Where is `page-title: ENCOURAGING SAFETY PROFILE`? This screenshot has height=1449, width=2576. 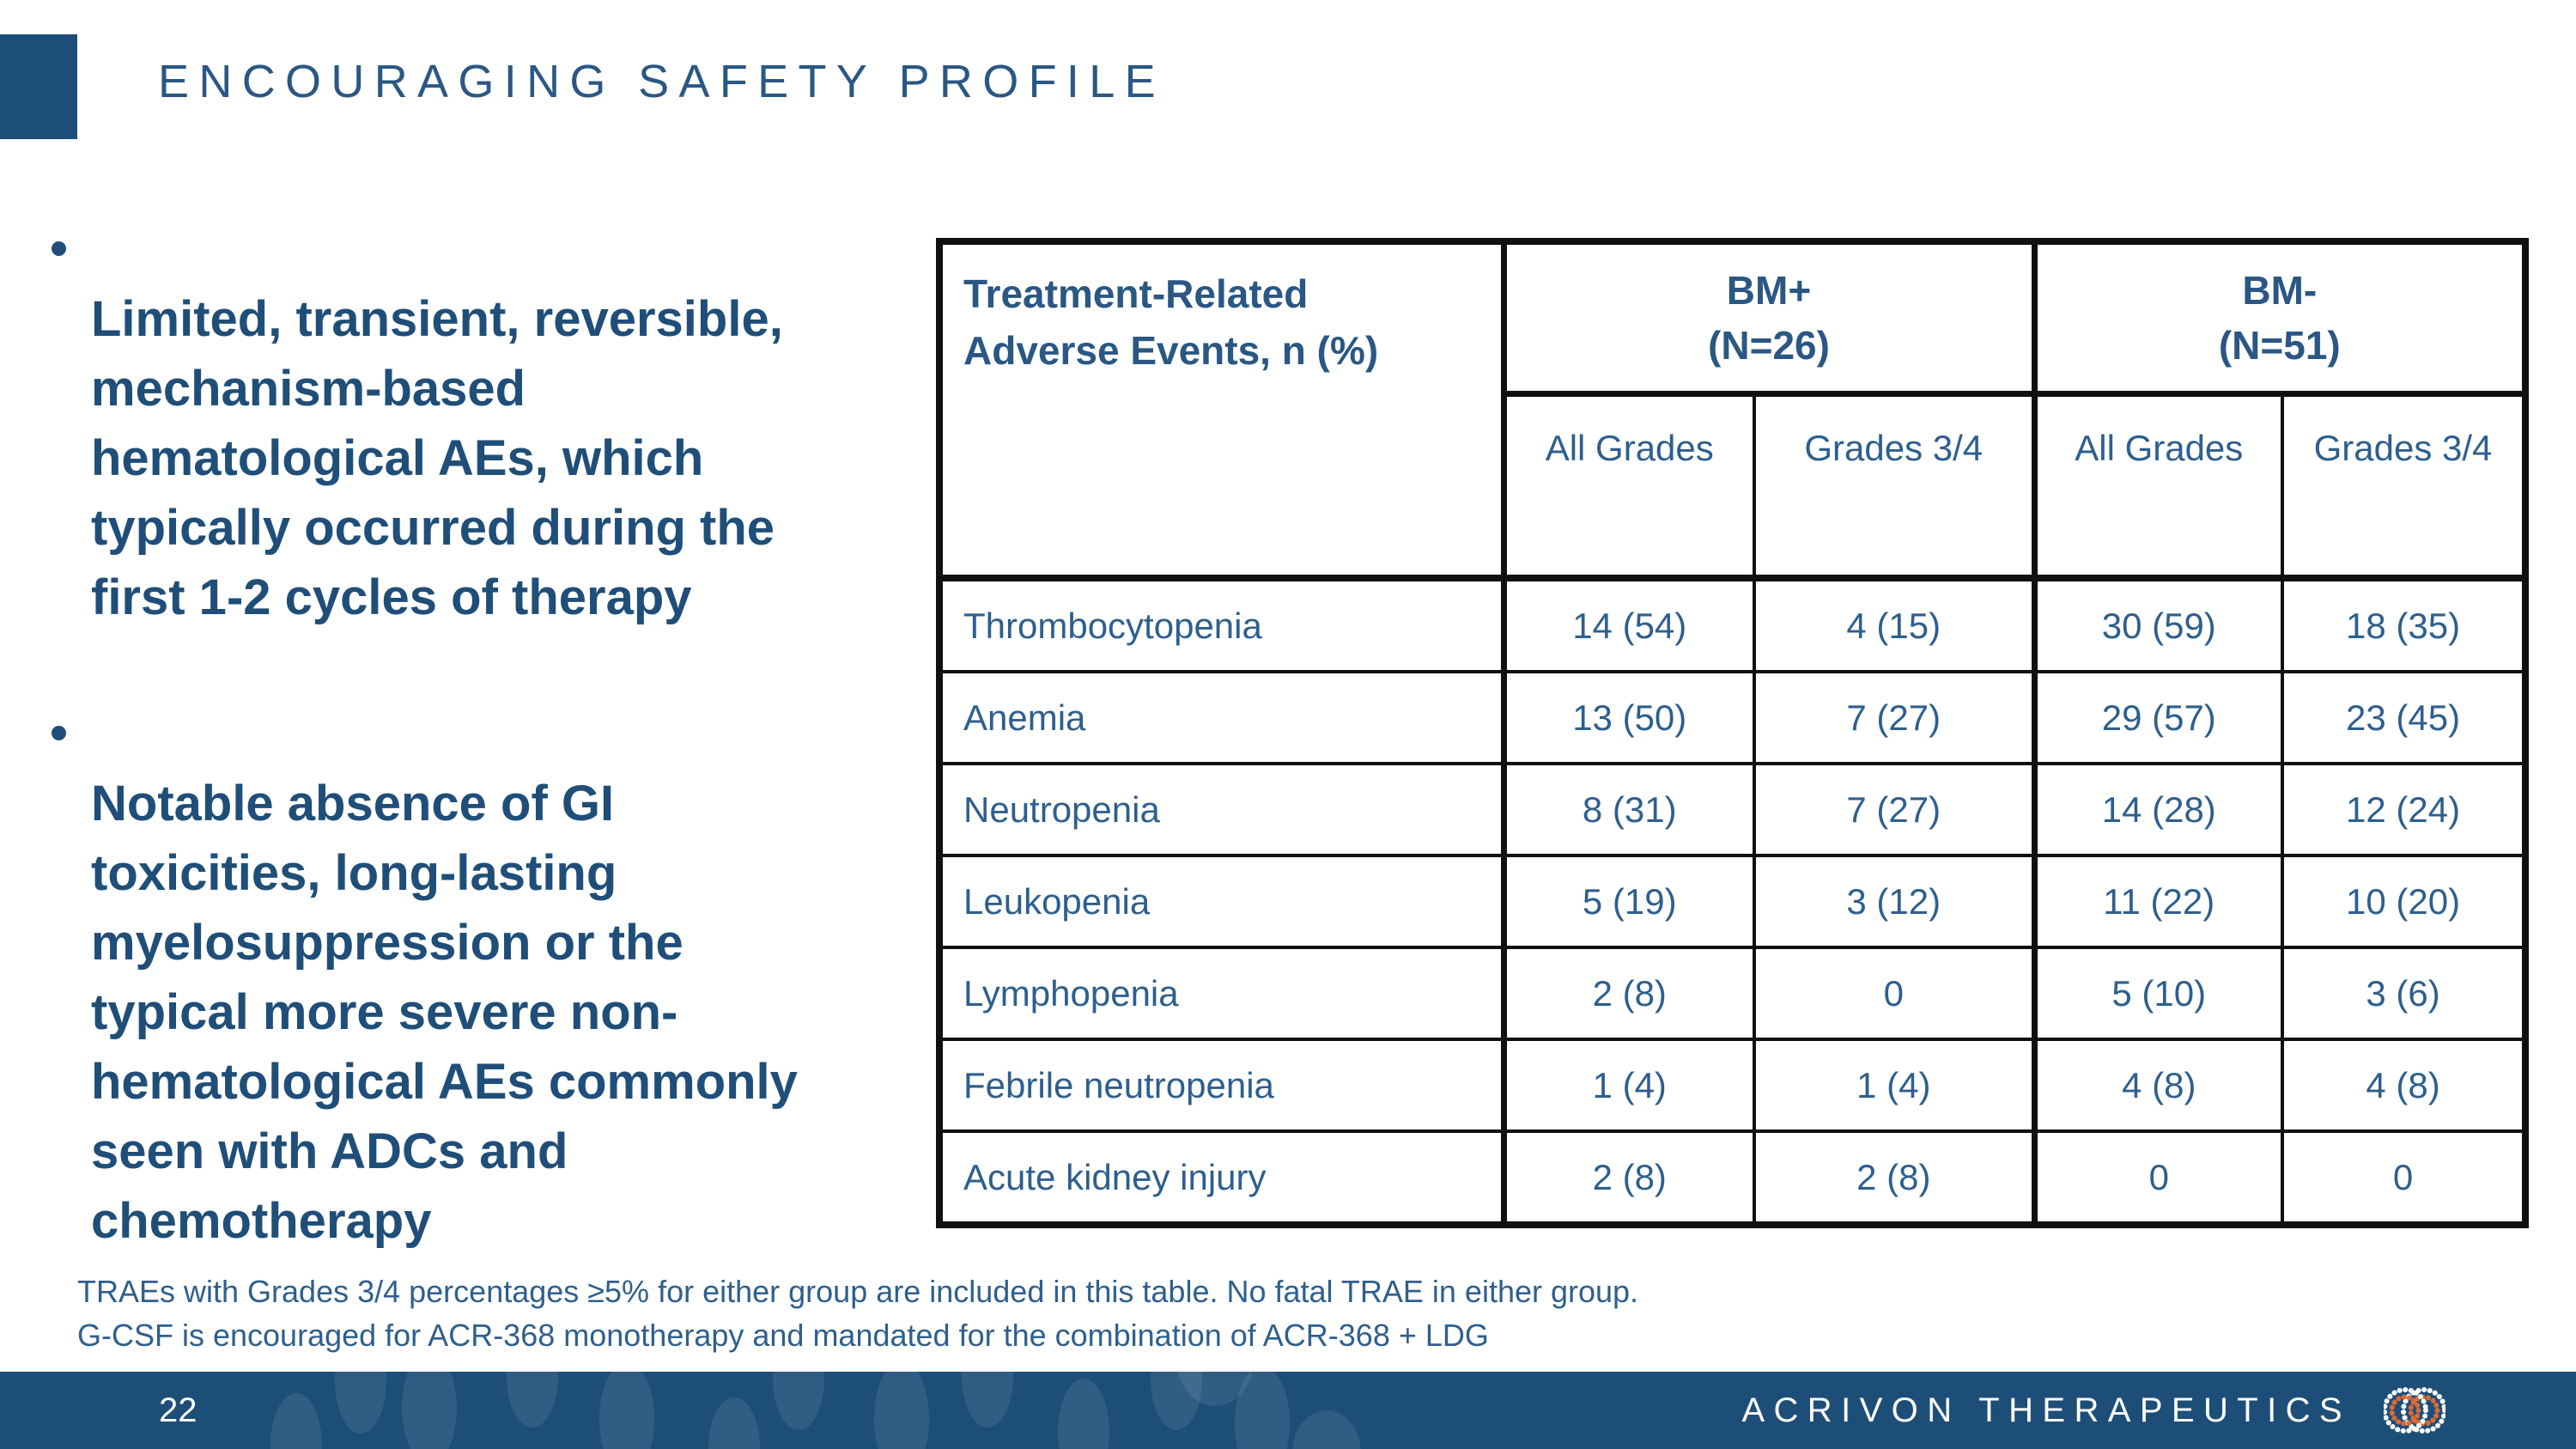
page-title: ENCOURAGING SAFETY PROFILE is located at coordinates (662, 81).